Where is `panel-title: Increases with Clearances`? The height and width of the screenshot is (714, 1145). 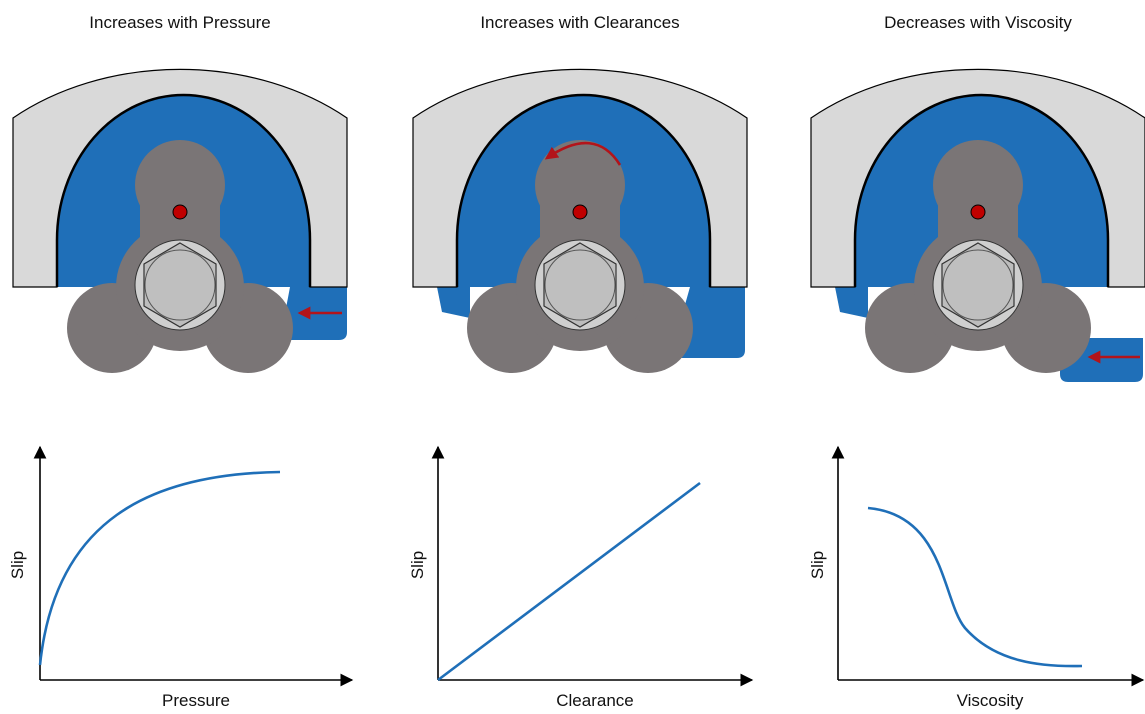
panel-title: Increases with Clearances is located at coordinates (579, 22).